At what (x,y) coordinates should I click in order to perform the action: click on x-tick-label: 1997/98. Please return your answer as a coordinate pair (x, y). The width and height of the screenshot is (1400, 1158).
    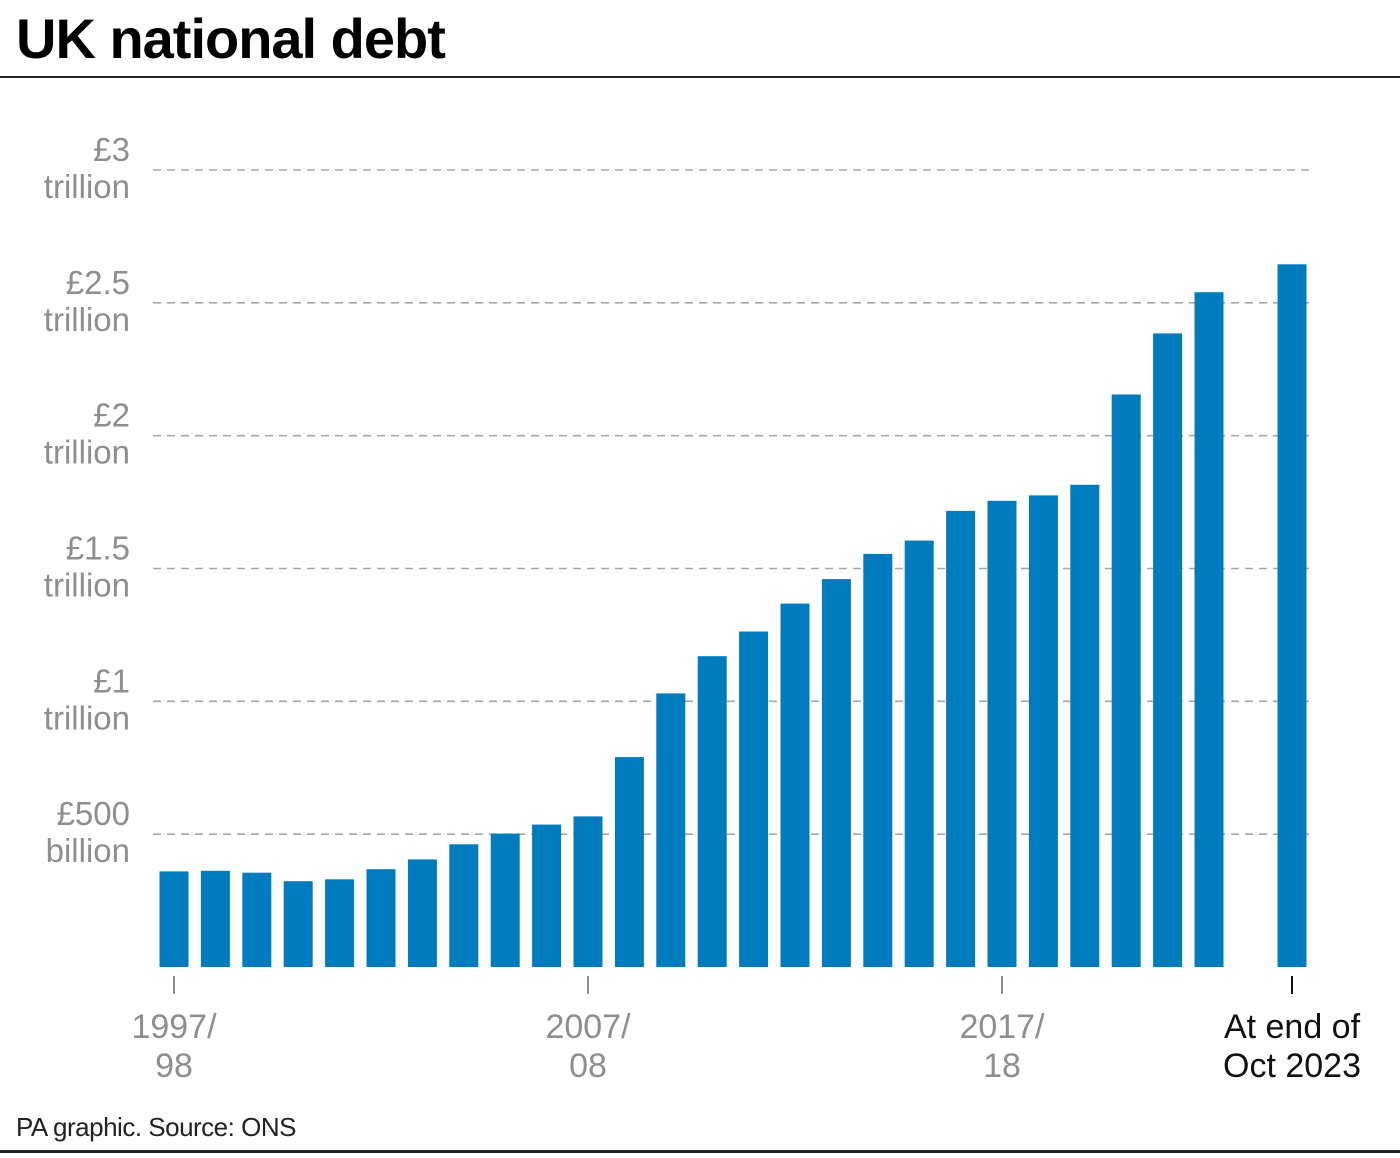
    Looking at the image, I should click on (174, 1046).